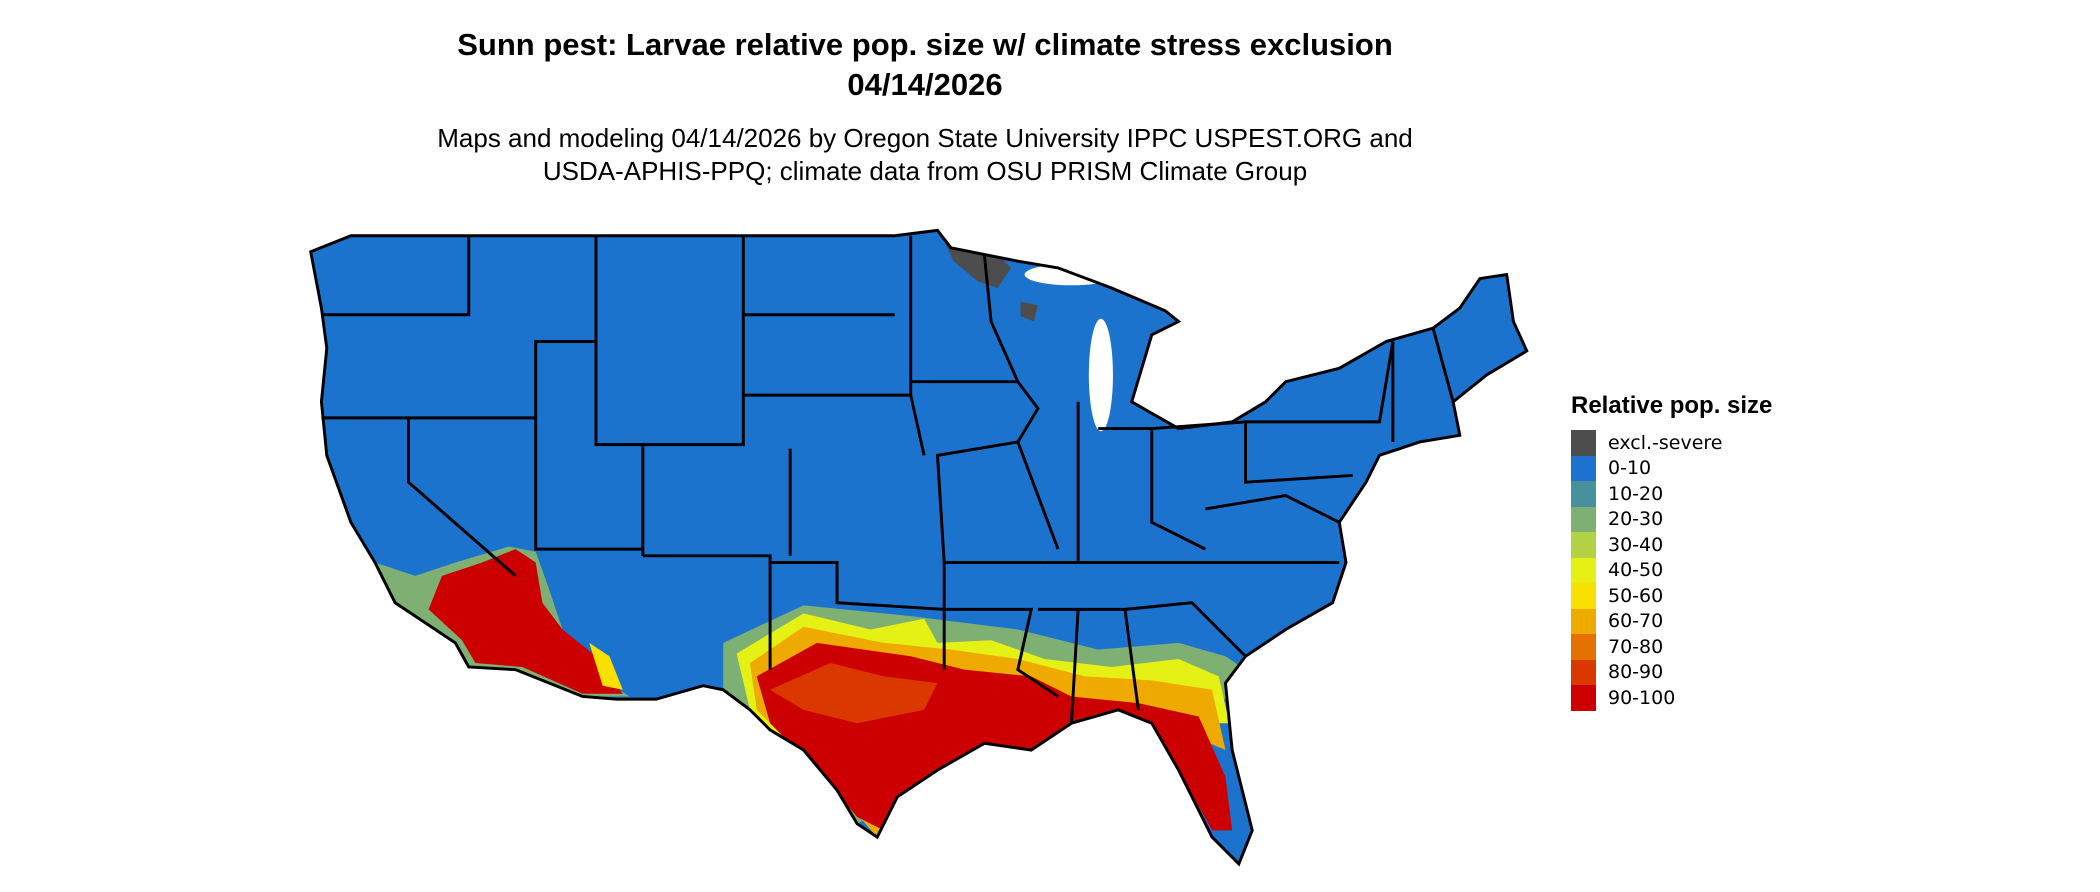 This screenshot has width=2100, height=892. Describe the element at coordinates (1636, 519) in the screenshot. I see `legend-label: 20-30` at that location.